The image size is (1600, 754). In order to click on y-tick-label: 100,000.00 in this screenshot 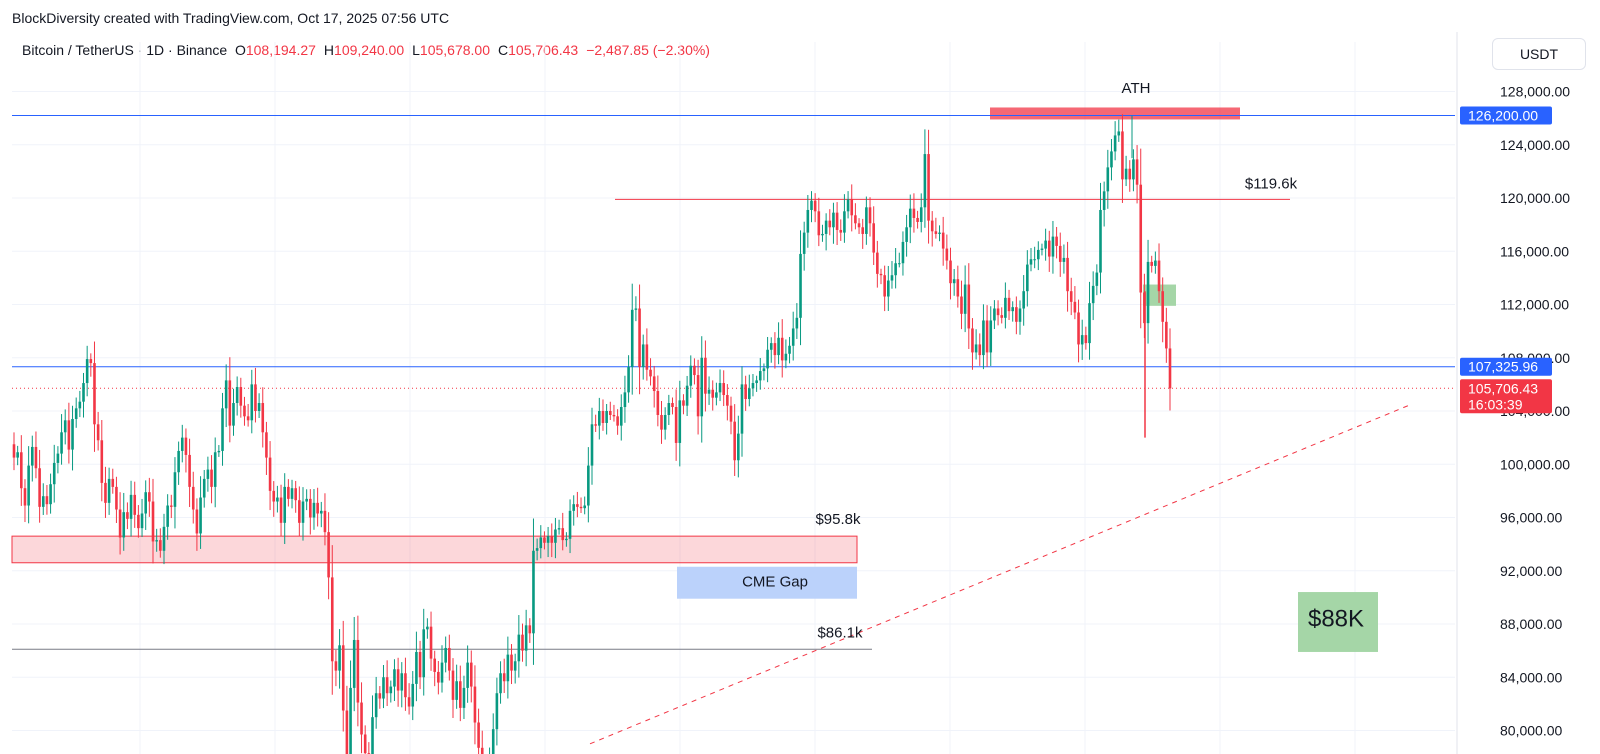, I will do `click(1535, 464)`.